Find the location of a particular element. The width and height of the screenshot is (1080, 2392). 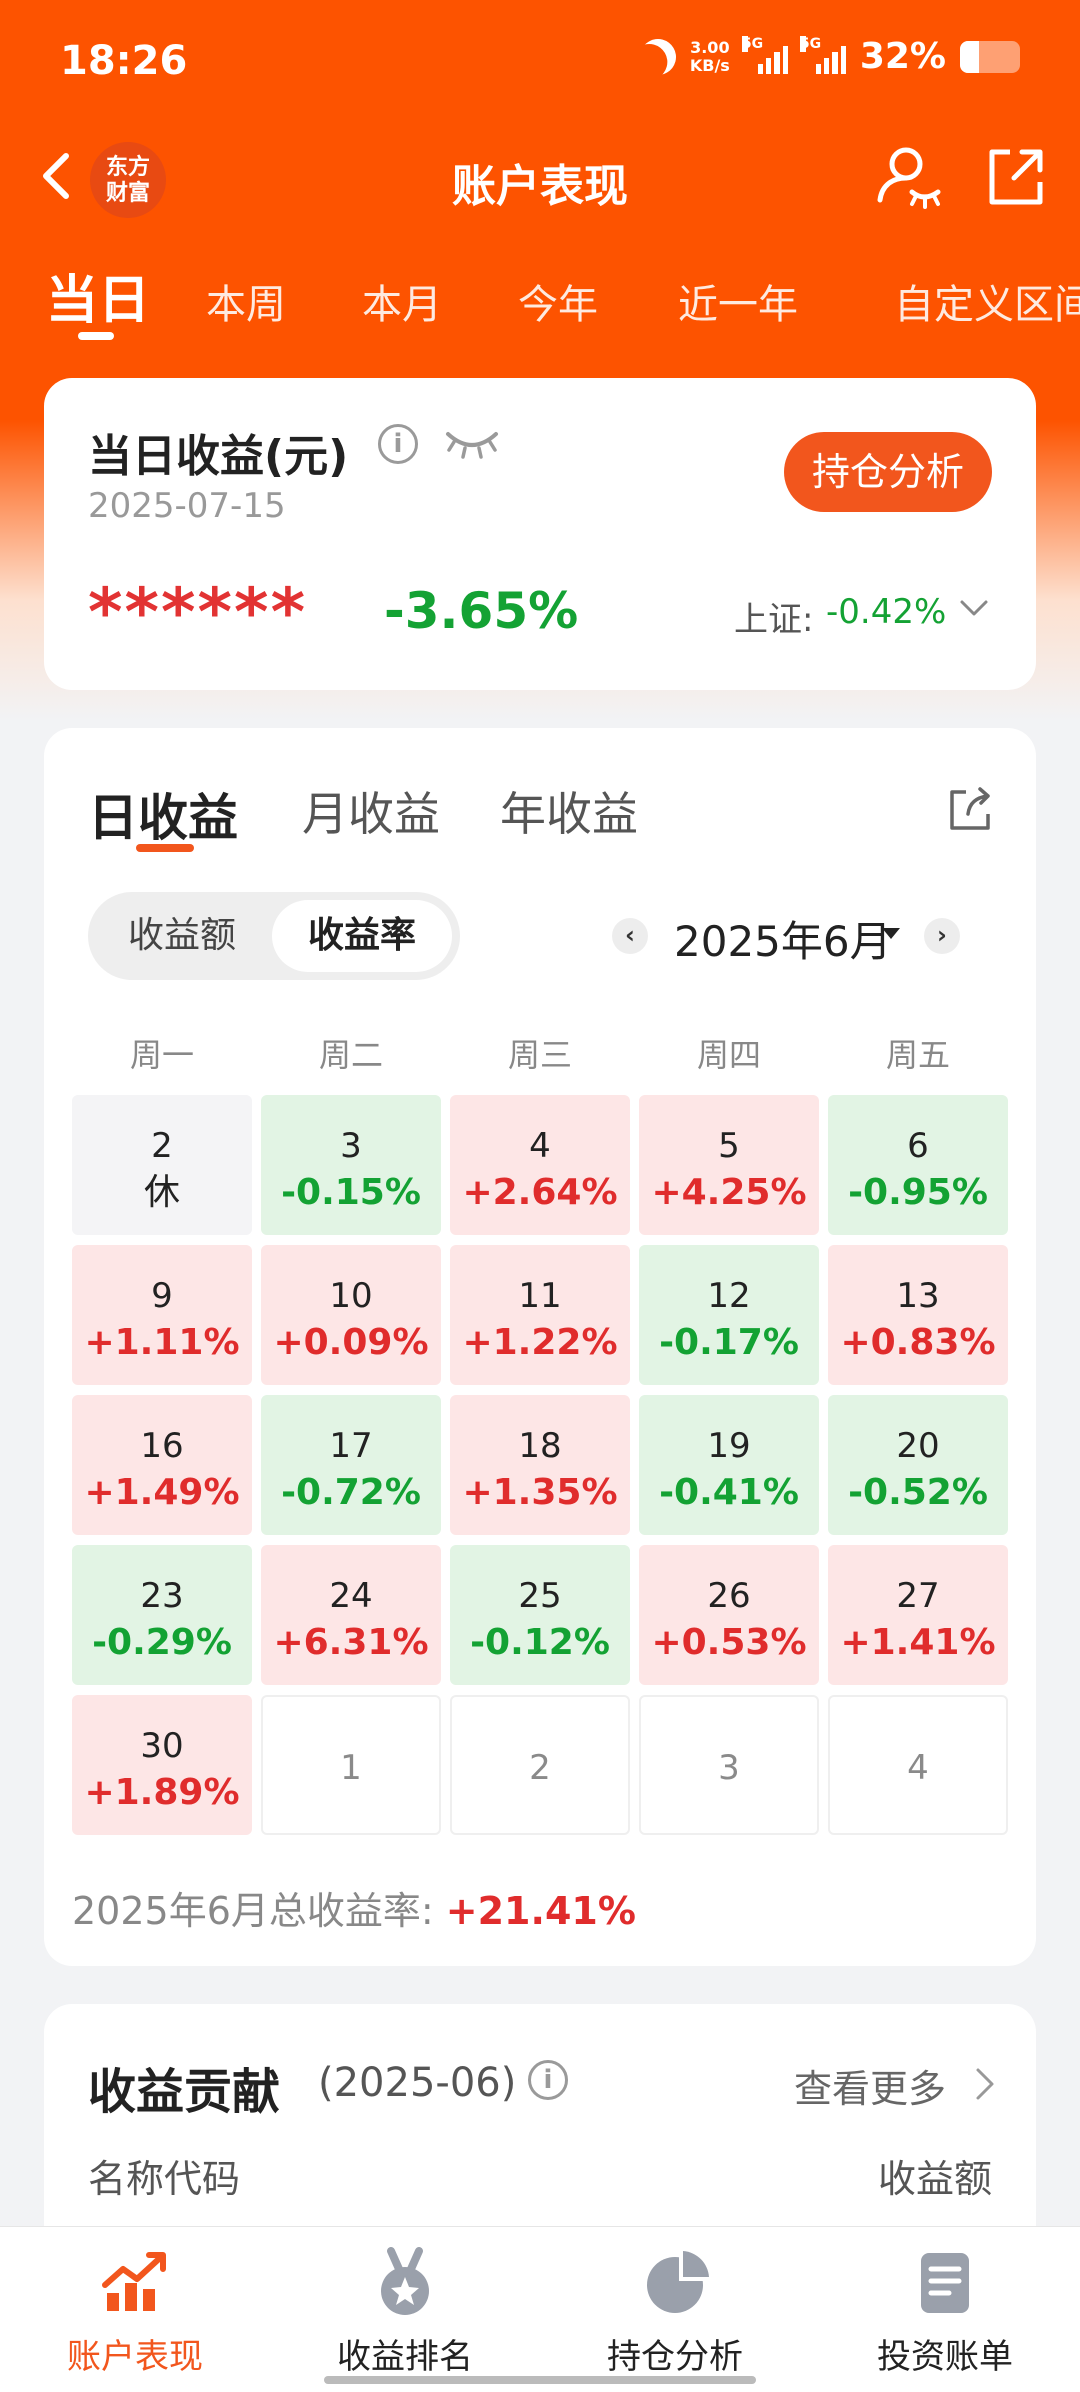

calendar-day: 6 -0.95% is located at coordinates (918, 1165).